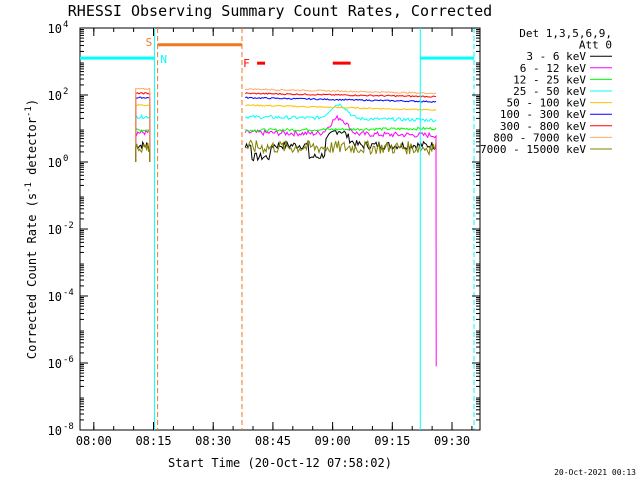 The width and height of the screenshot is (640, 480). I want to click on footer-timestamp: 20-Oct-2021 00:13, so click(595, 472).